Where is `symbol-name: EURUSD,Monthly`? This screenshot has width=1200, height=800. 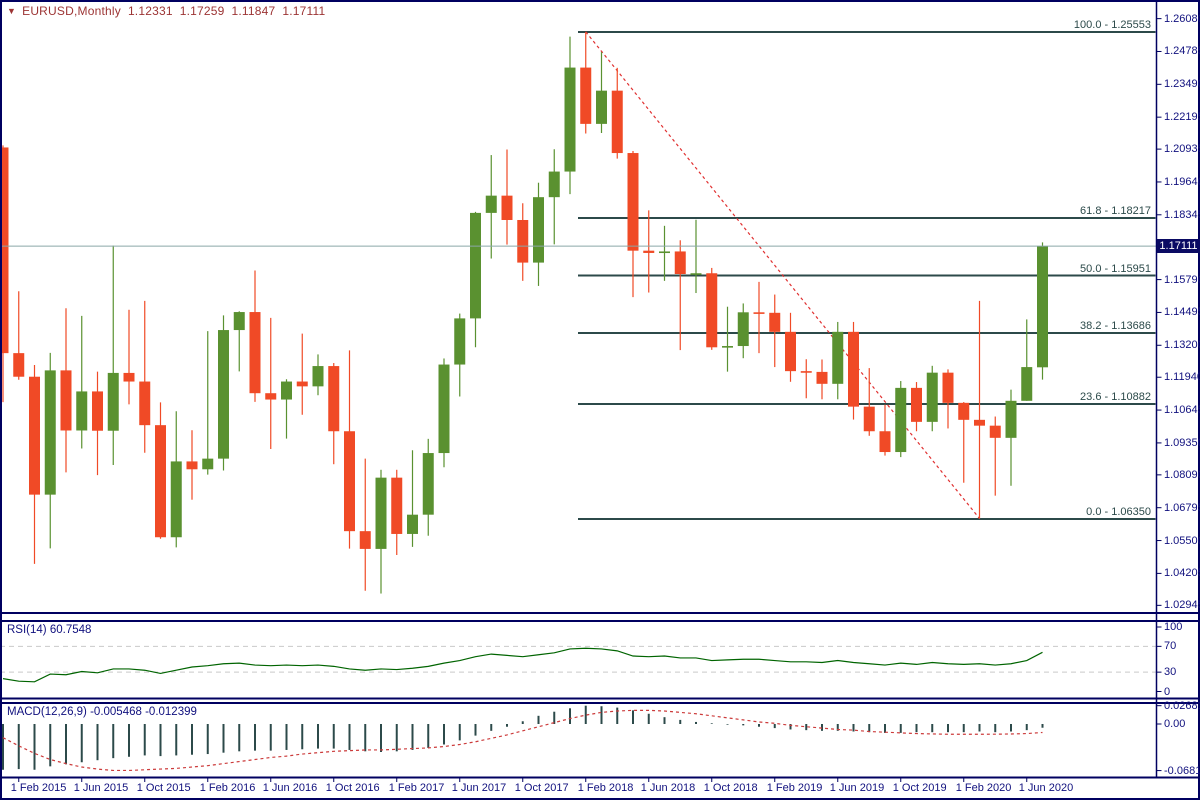 symbol-name: EURUSD,Monthly is located at coordinates (71, 11).